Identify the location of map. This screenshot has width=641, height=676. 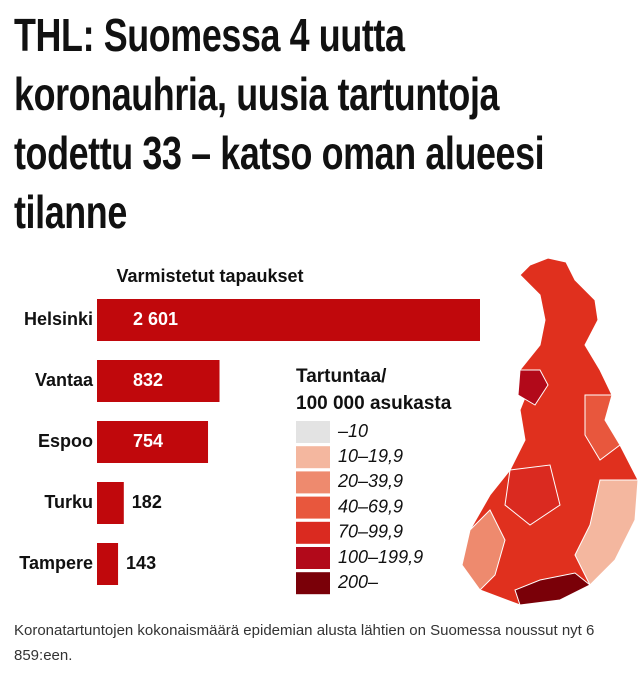
(550, 431).